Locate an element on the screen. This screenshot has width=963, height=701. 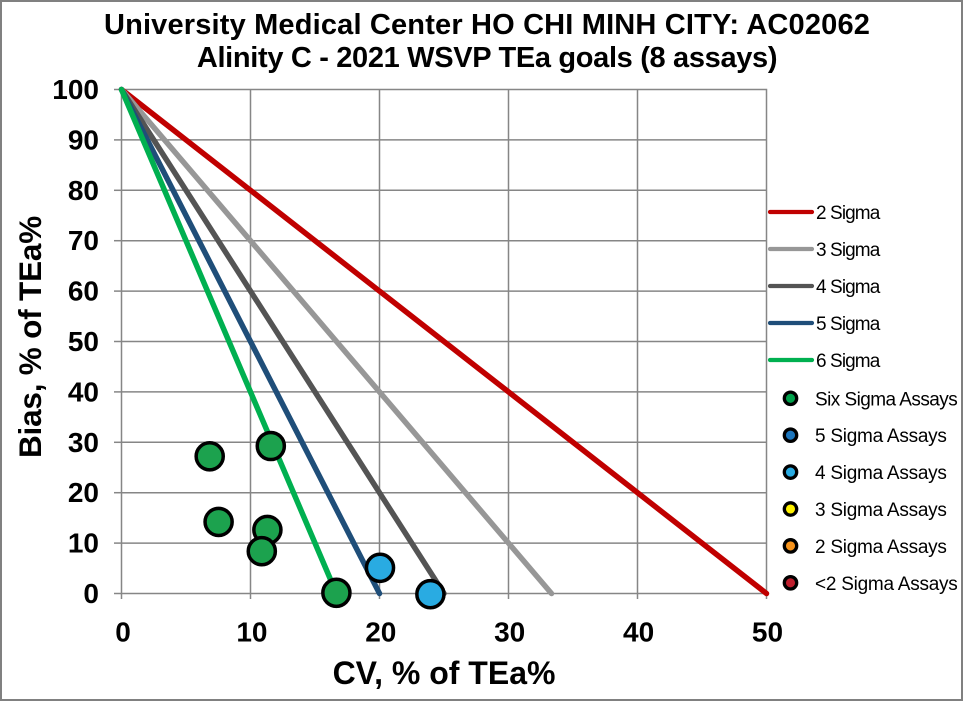
svg-text: 6 Sigma is located at coordinates (848, 361).